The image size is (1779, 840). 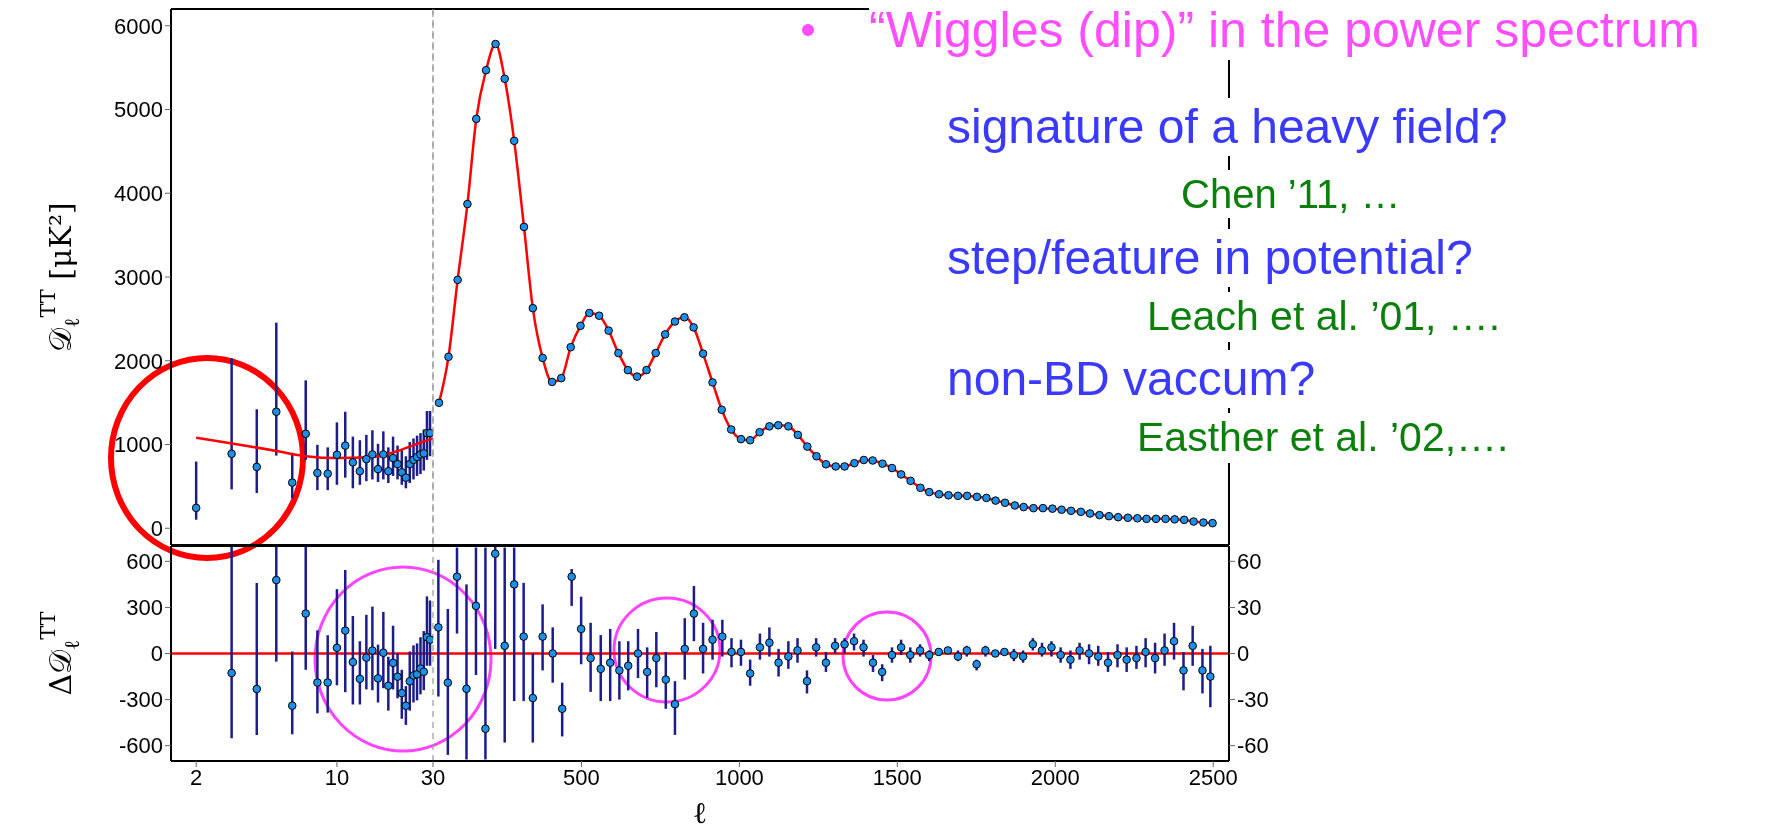 I want to click on y-tick-label: -30, so click(x=1253, y=700).